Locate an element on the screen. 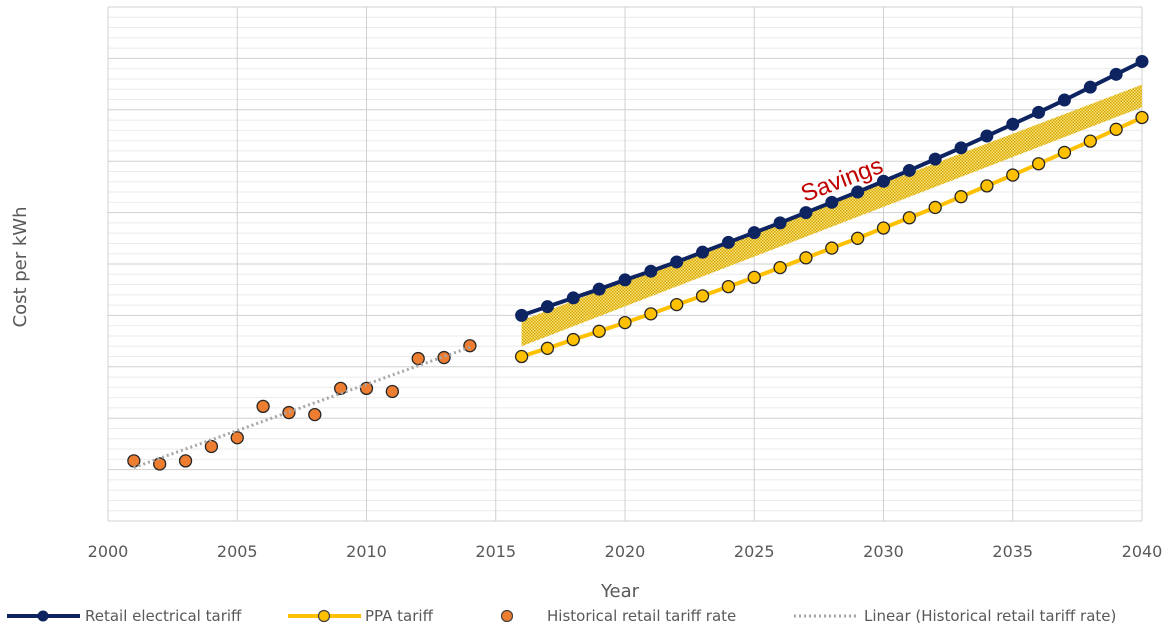 The width and height of the screenshot is (1167, 628). x-tick-label: 2020 is located at coordinates (625, 551).